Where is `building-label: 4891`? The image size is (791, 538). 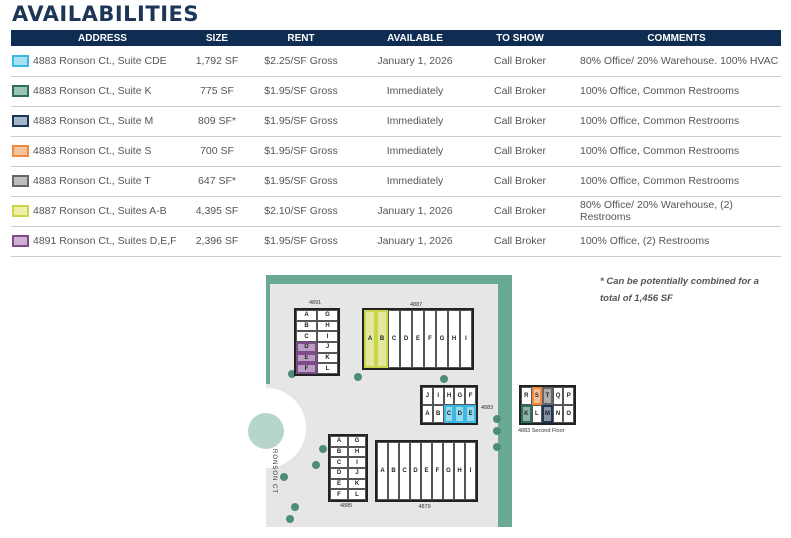 building-label: 4891 is located at coordinates (315, 303).